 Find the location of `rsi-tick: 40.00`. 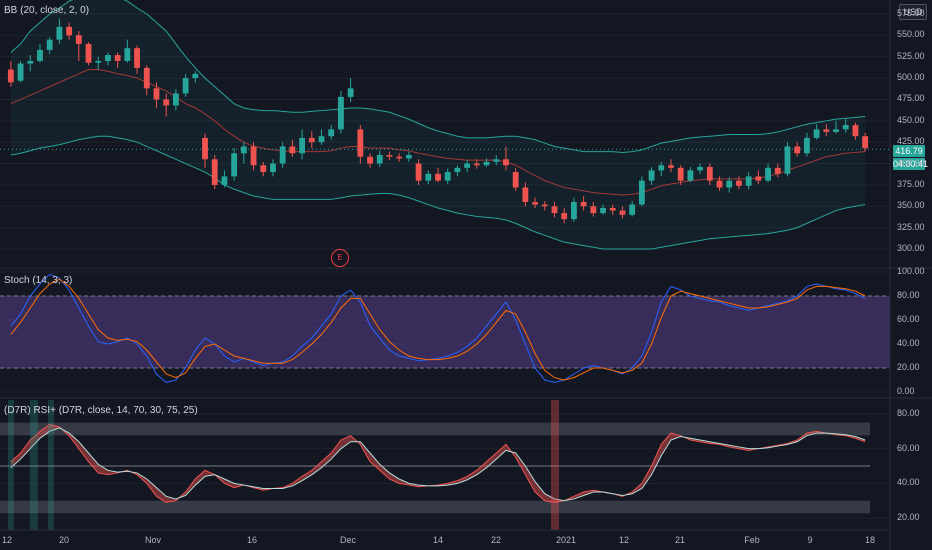

rsi-tick: 40.00 is located at coordinates (908, 482).